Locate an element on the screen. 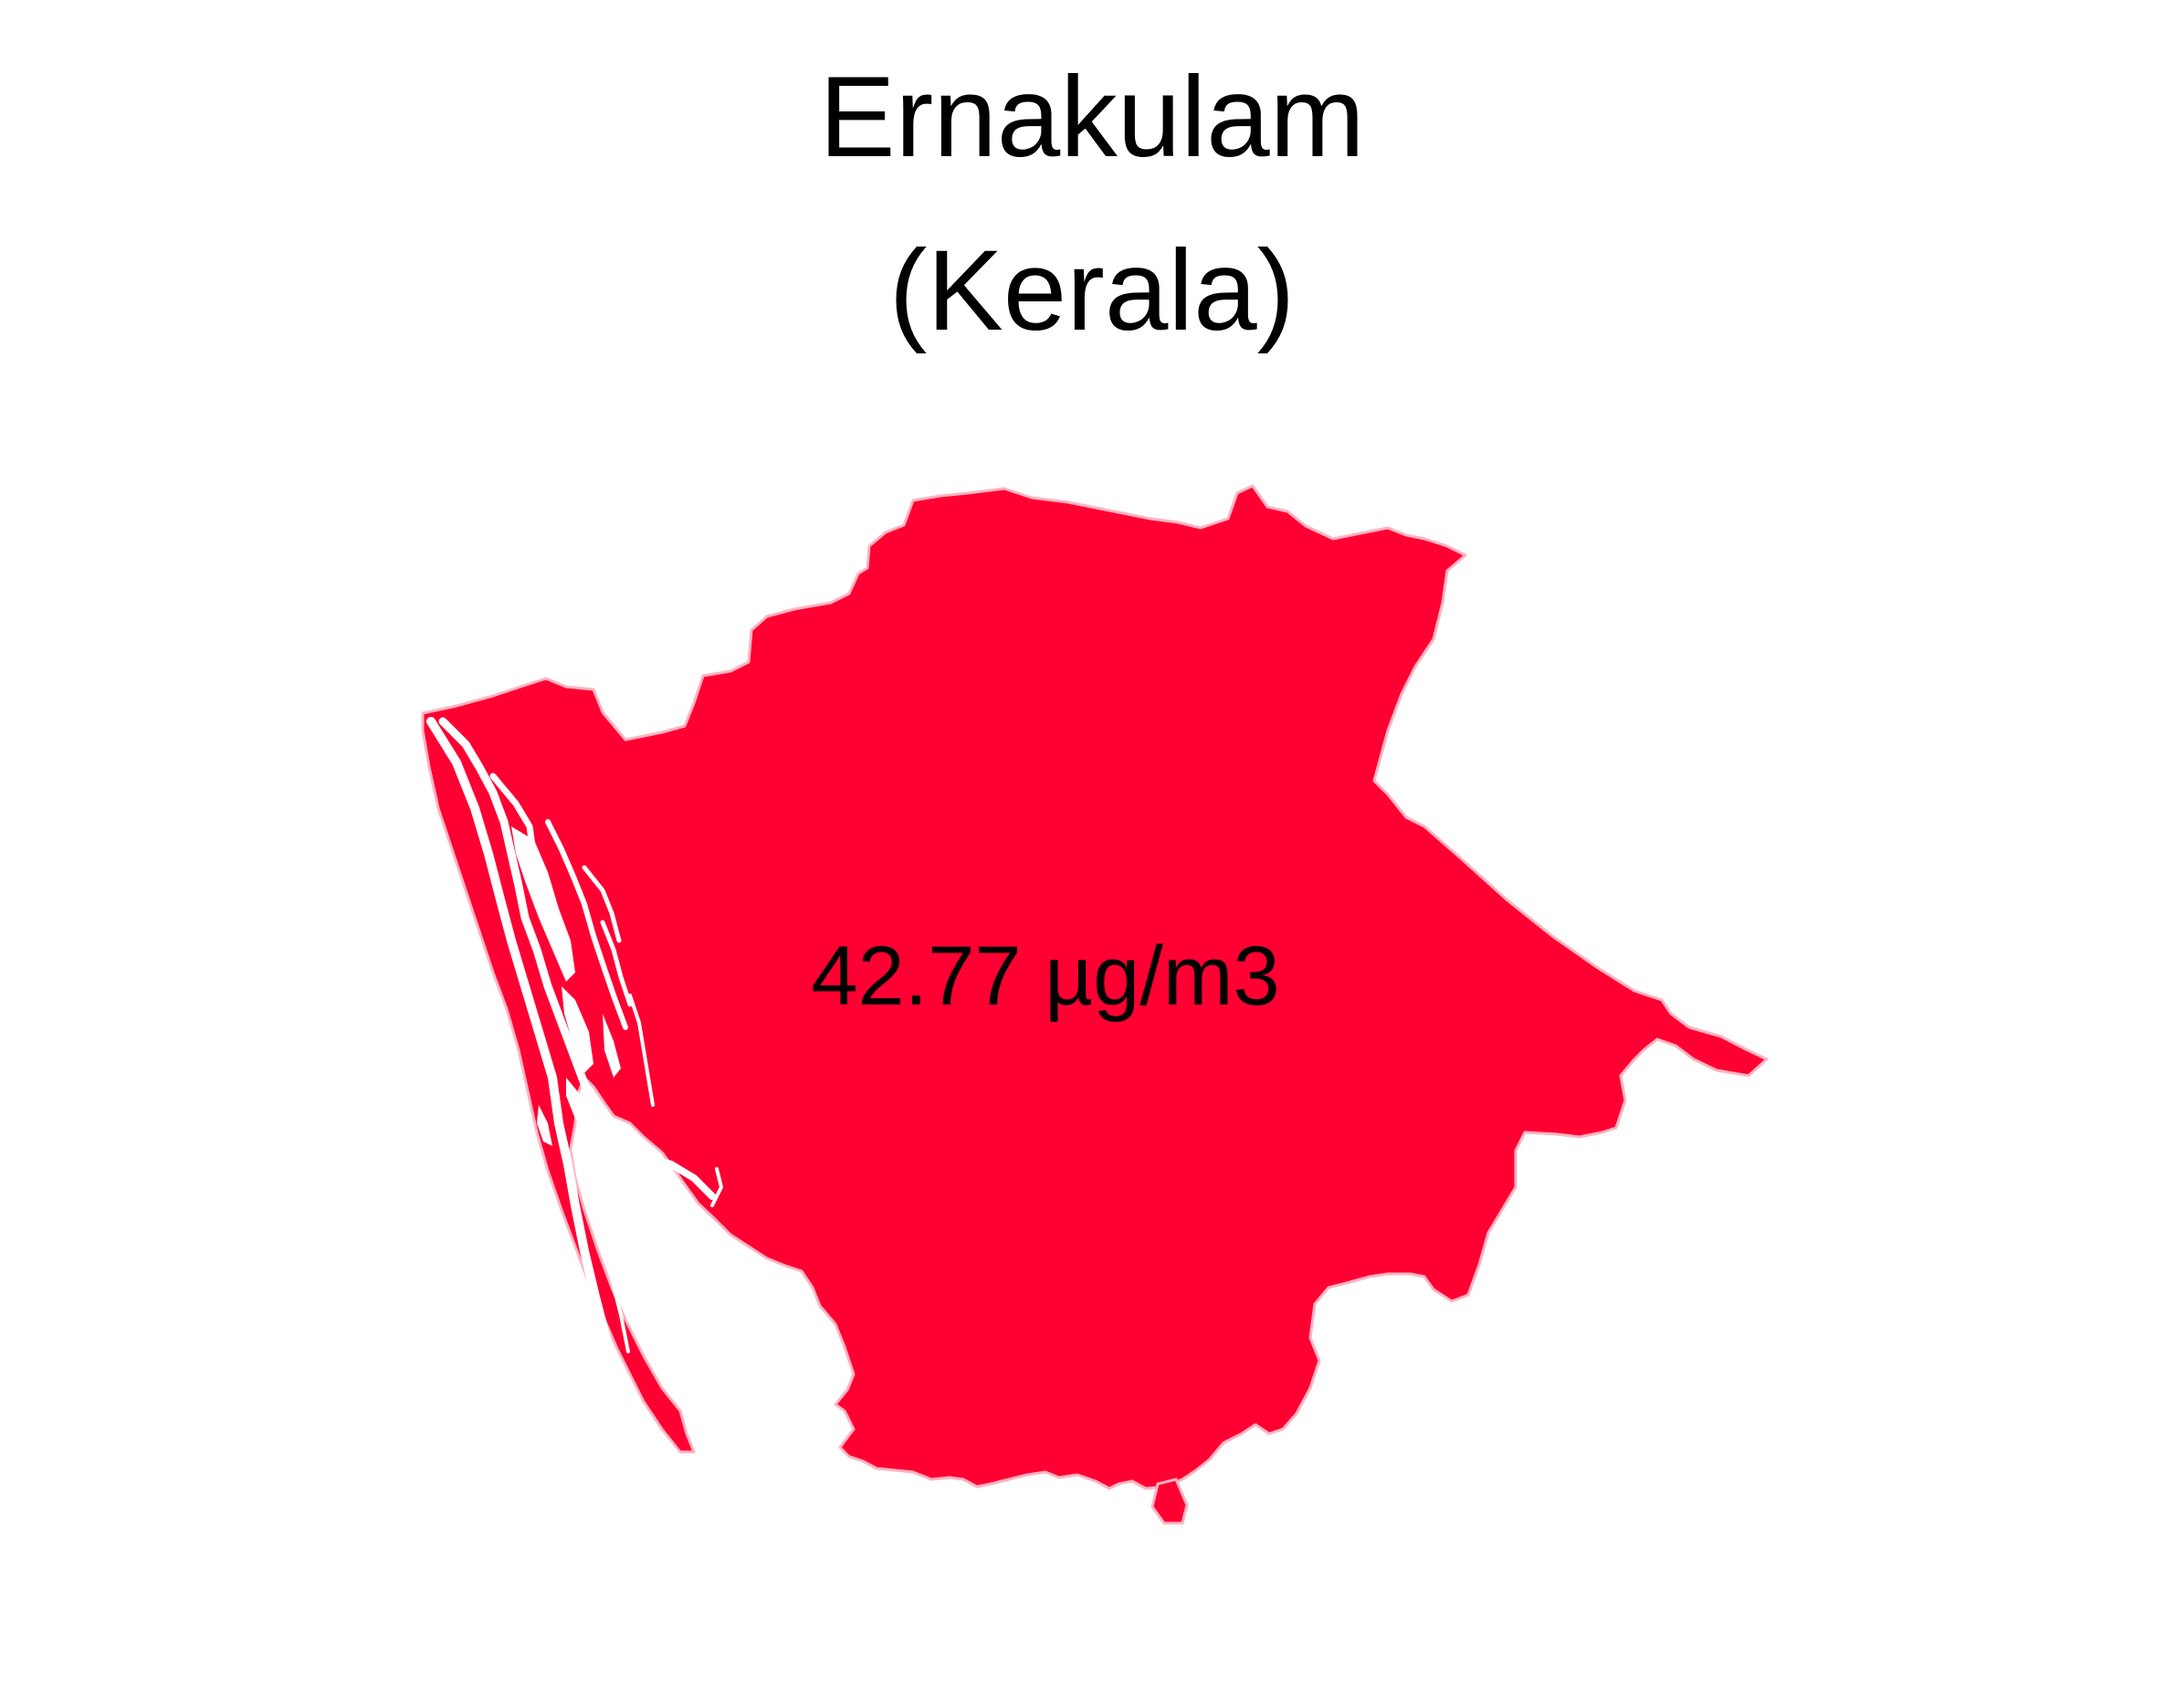 This screenshot has height=1683, width=2184. lagoon-islands is located at coordinates (566, 986).